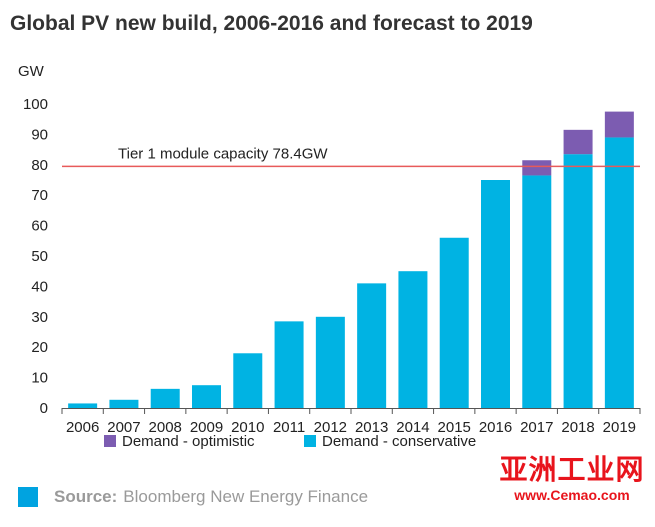  What do you see at coordinates (536, 427) in the screenshot?
I see `x-tick-label: 2017` at bounding box center [536, 427].